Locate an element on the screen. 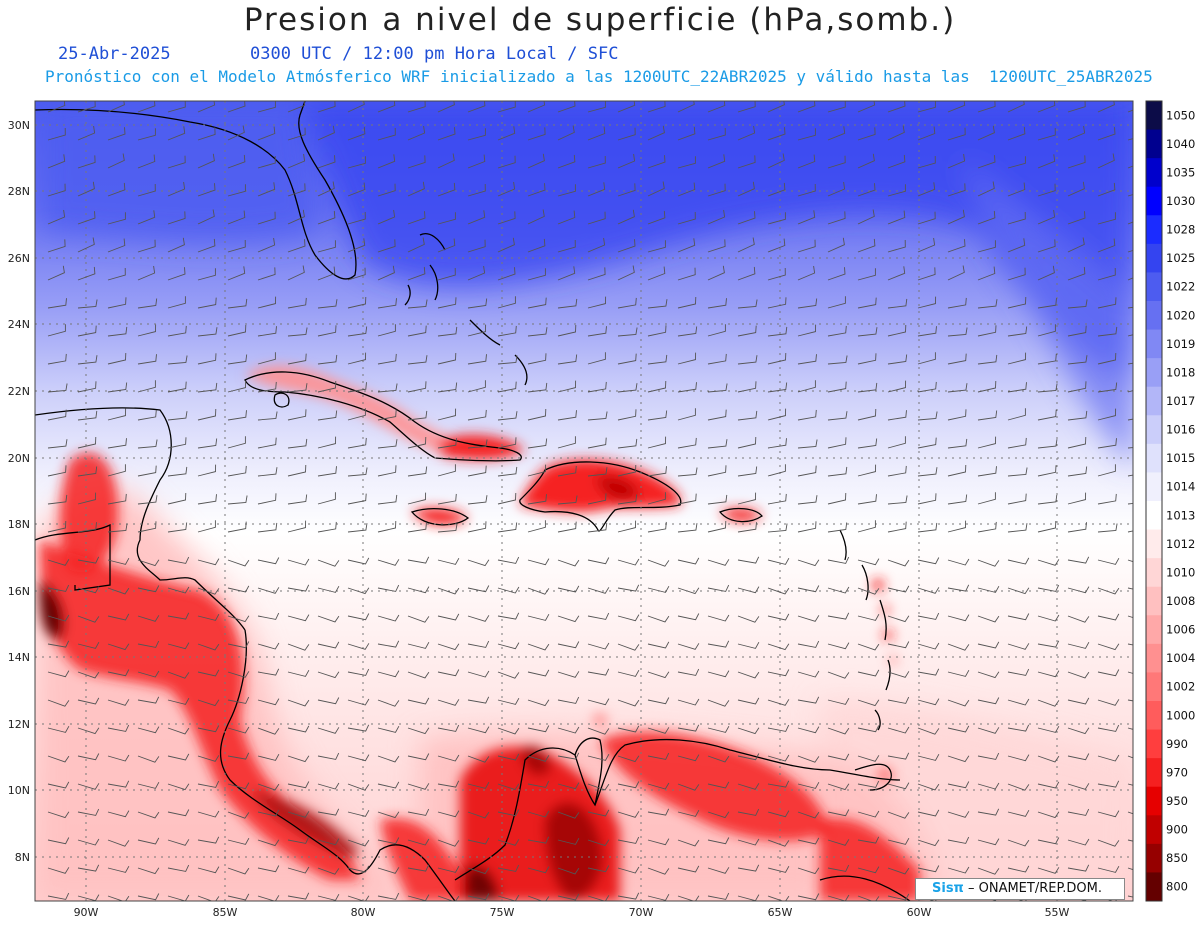  colorbar-level-label: 1015 is located at coordinates (1180, 458).